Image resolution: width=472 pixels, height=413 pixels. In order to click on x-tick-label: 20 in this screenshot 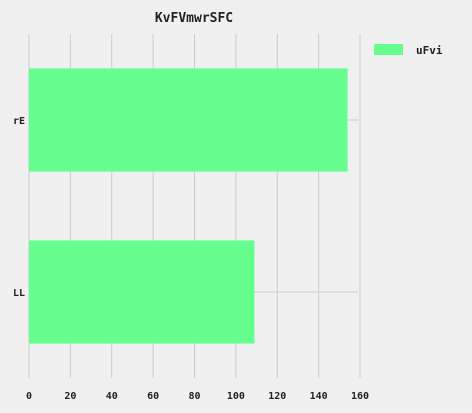, I will do `click(70, 396)`.